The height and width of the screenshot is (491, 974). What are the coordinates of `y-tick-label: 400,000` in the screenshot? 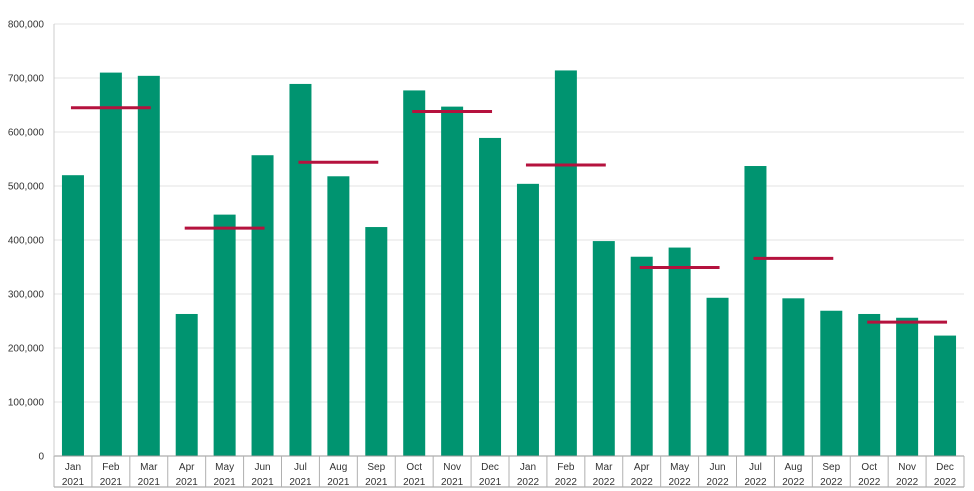 It's located at (26, 241).